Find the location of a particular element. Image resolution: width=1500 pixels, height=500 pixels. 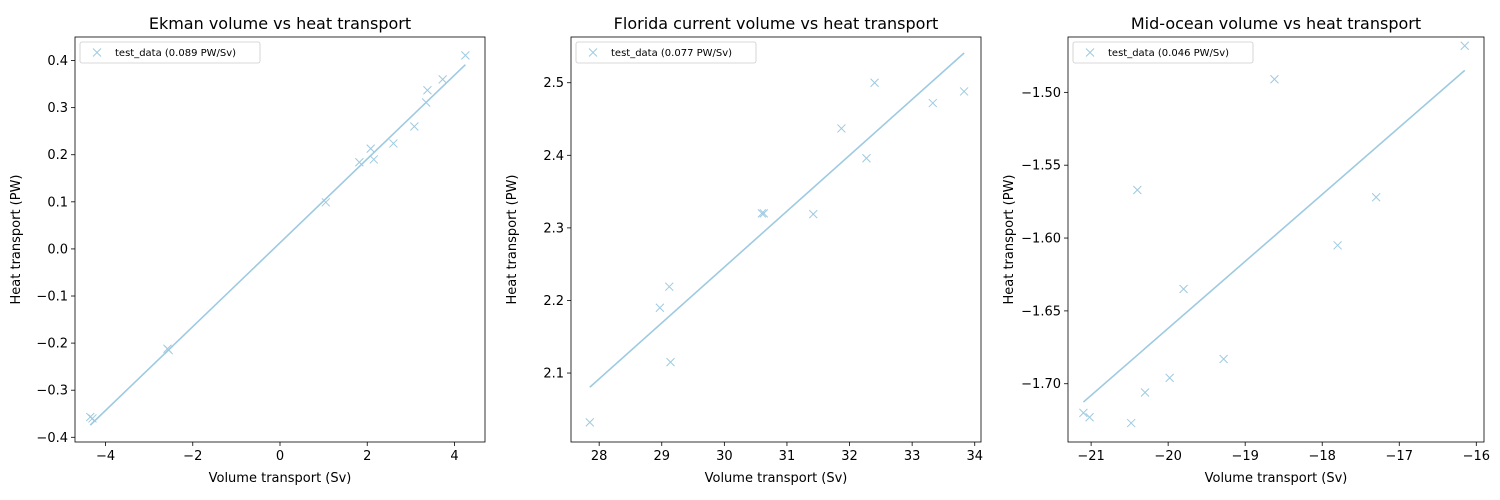

x-tick-label: 33 is located at coordinates (912, 456).